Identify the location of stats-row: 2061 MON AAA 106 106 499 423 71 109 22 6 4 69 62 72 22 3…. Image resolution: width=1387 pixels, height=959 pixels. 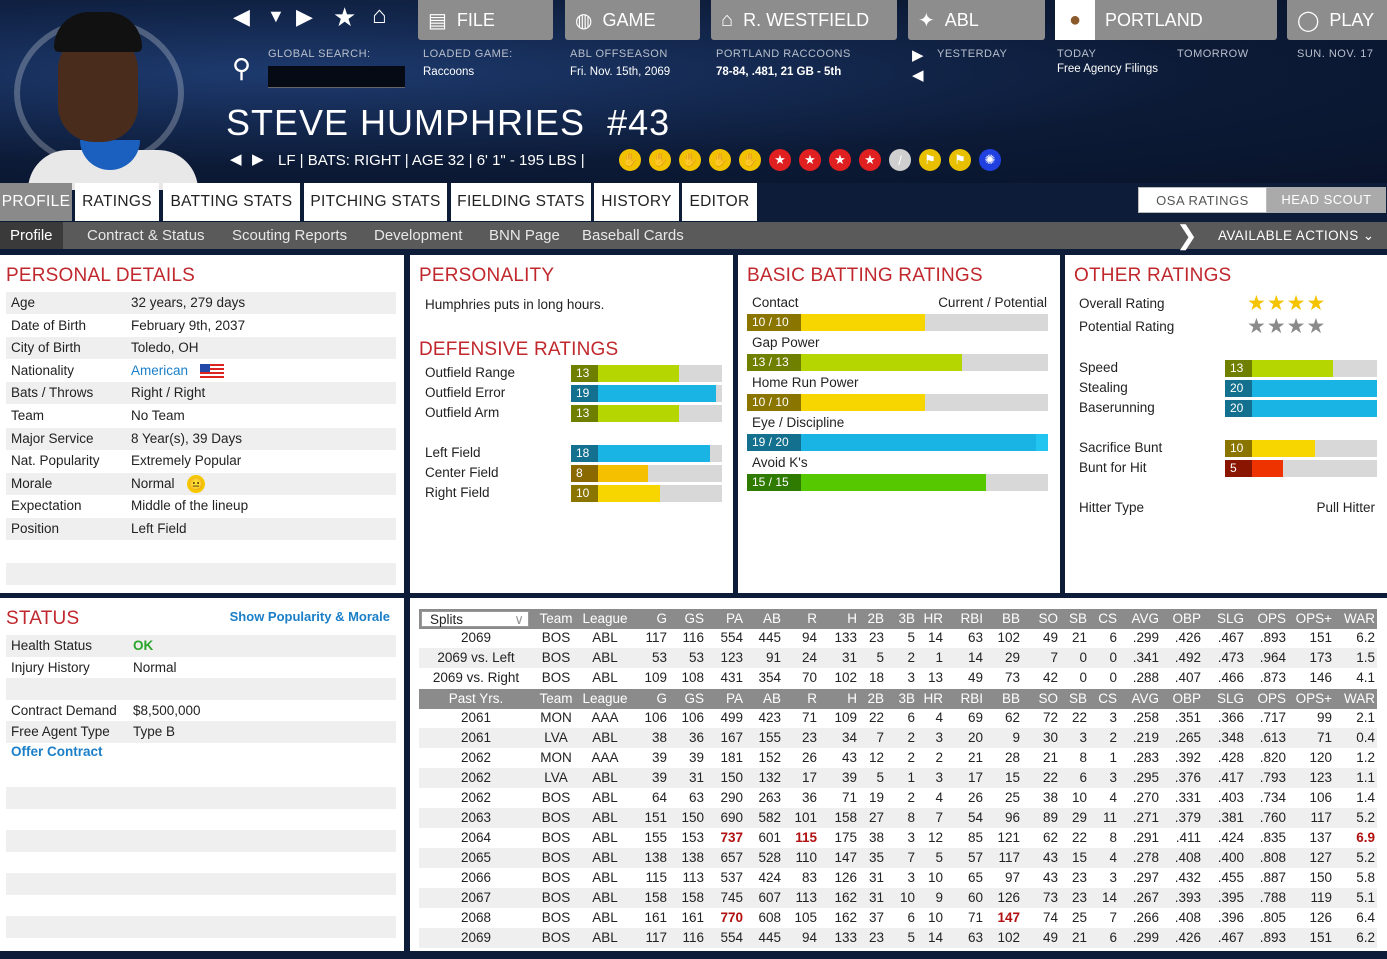
(898, 718).